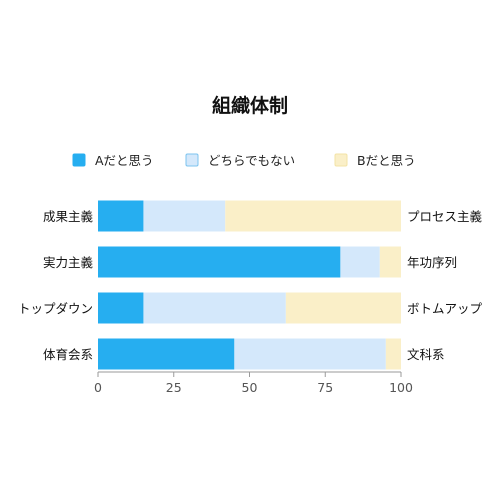 The image size is (500, 504). Describe the element at coordinates (432, 262) in the screenshot. I see `category-label-right-2: 年功序列` at that location.